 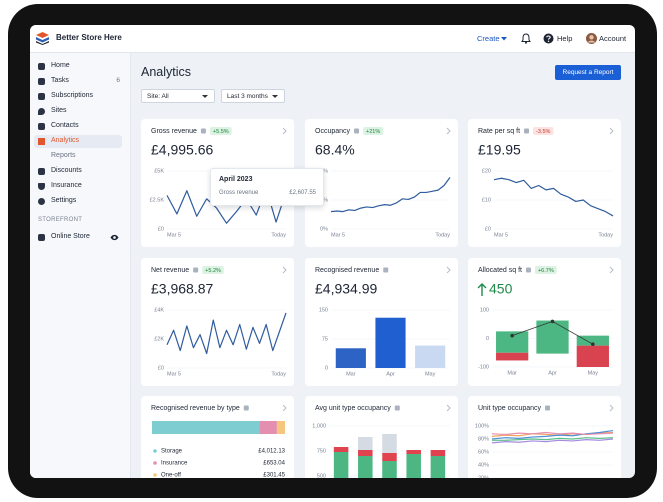 I want to click on y-tick-label: £5K, so click(x=159, y=171).